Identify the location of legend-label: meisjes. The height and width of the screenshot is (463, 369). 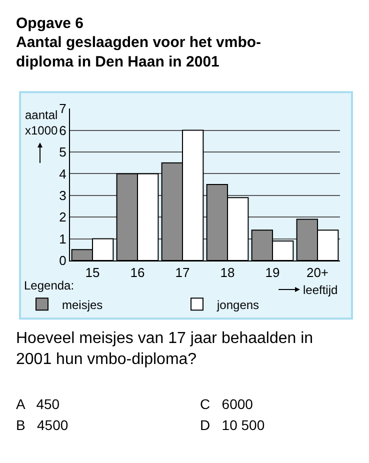
(82, 305).